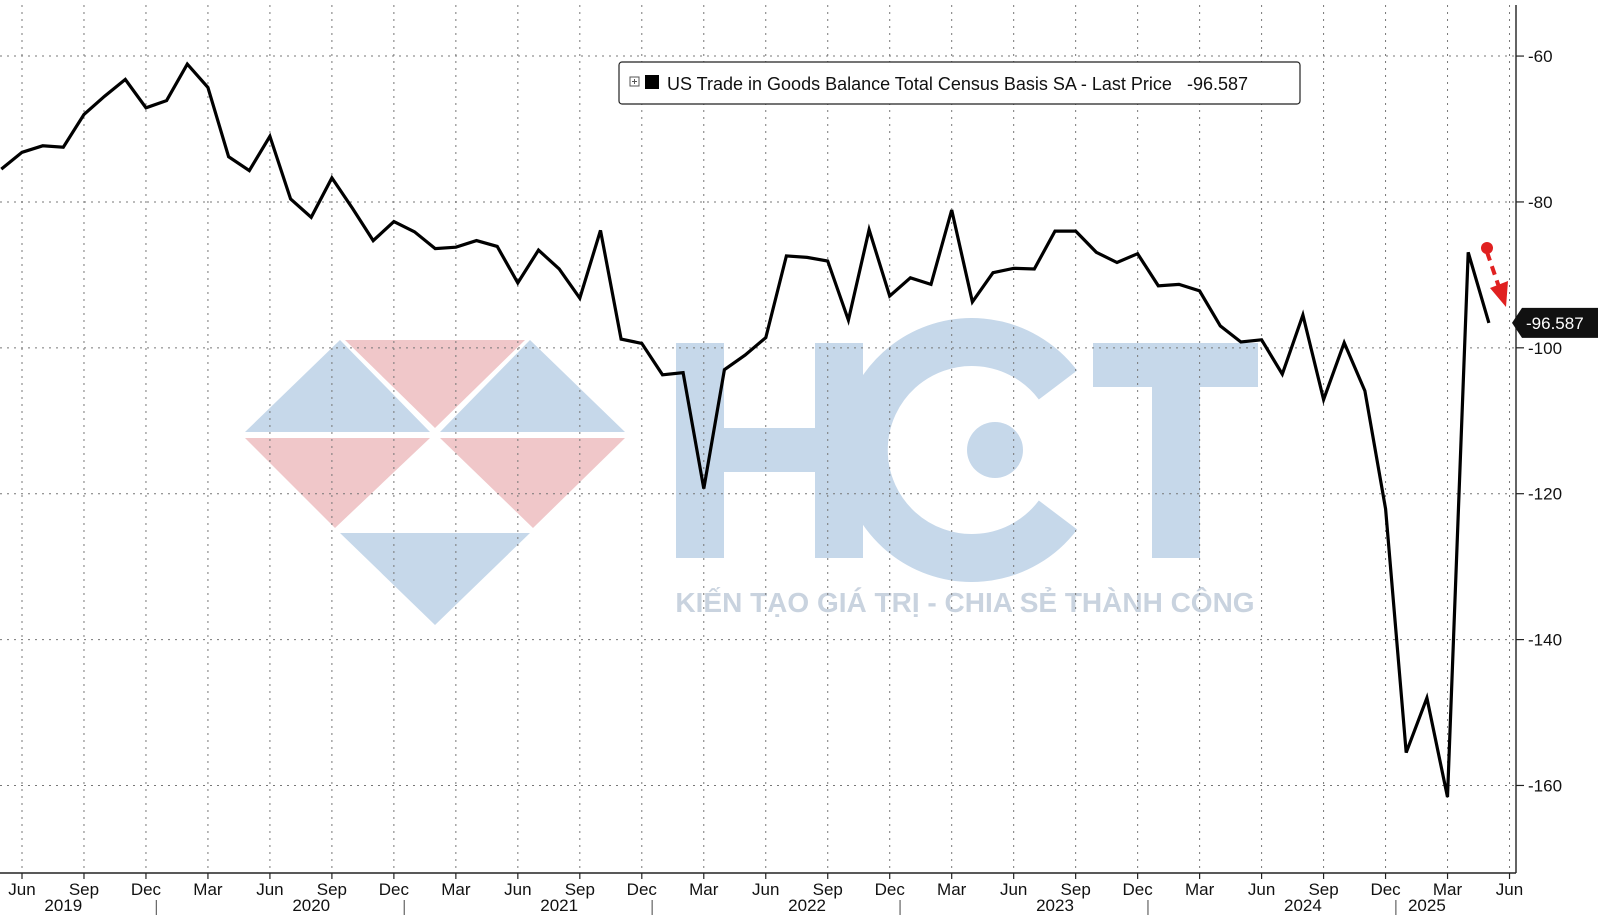  I want to click on last-price-label: -96.587, so click(1555, 322).